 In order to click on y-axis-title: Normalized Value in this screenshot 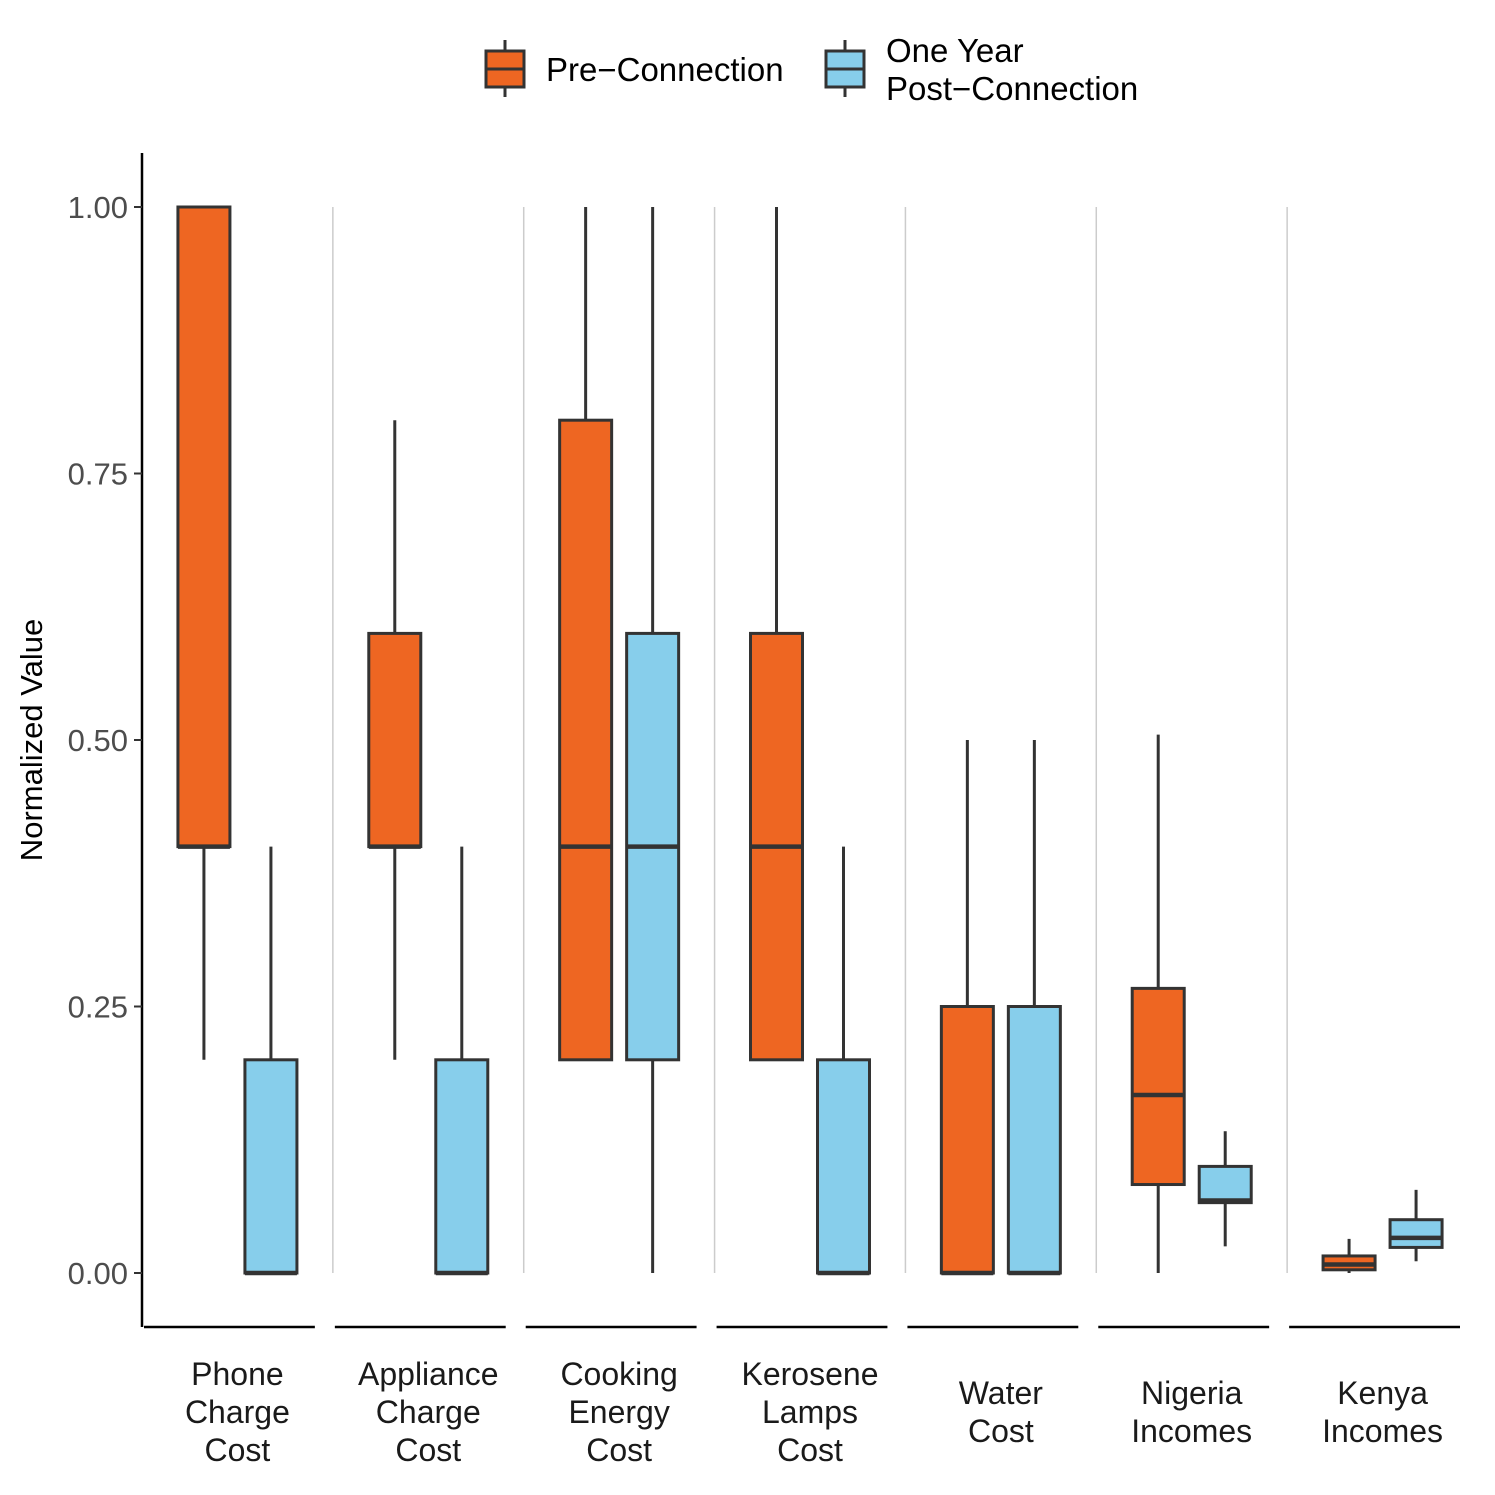, I will do `click(31, 740)`.